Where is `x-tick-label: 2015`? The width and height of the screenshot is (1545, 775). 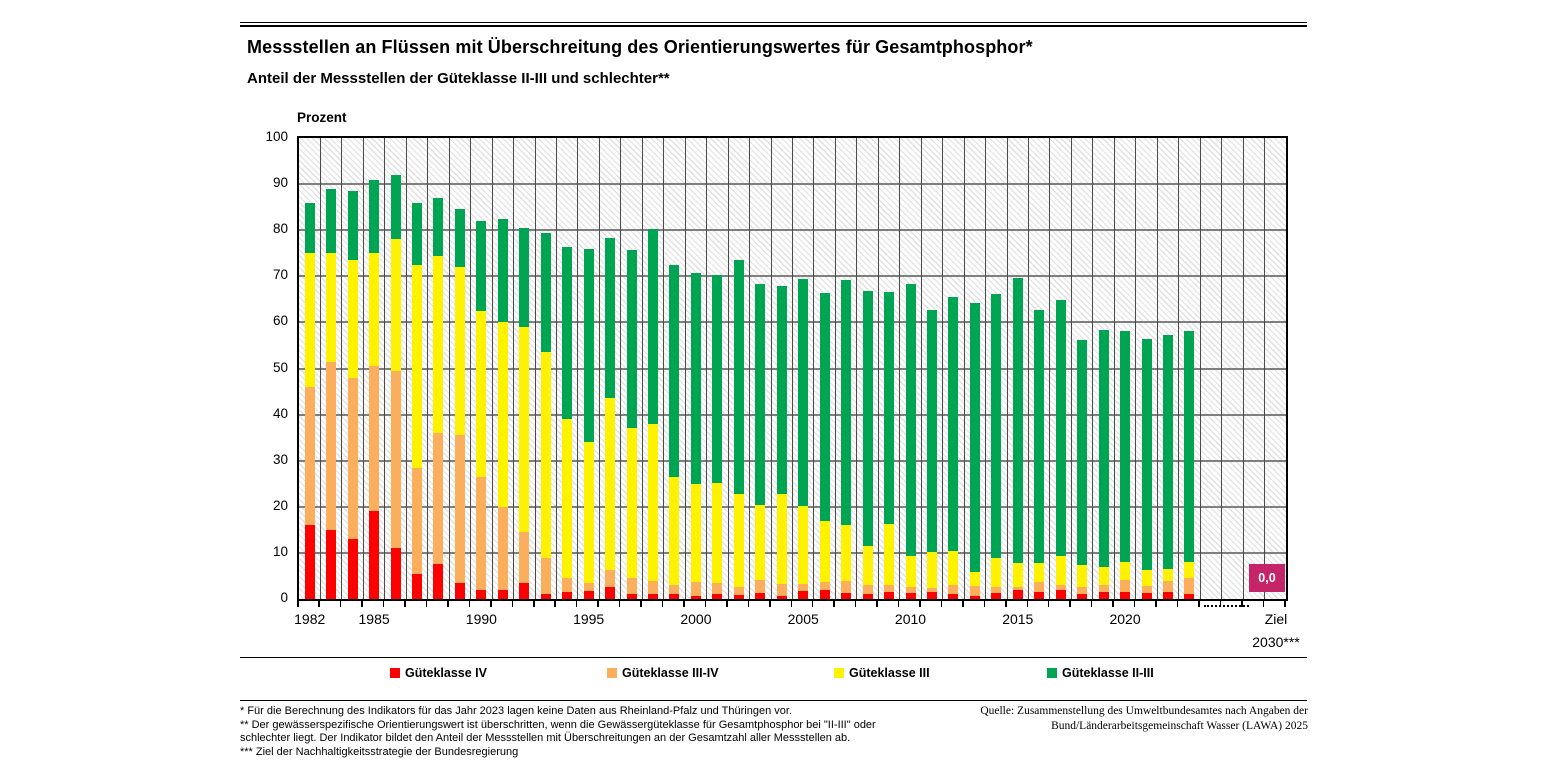
x-tick-label: 2015 is located at coordinates (1018, 619).